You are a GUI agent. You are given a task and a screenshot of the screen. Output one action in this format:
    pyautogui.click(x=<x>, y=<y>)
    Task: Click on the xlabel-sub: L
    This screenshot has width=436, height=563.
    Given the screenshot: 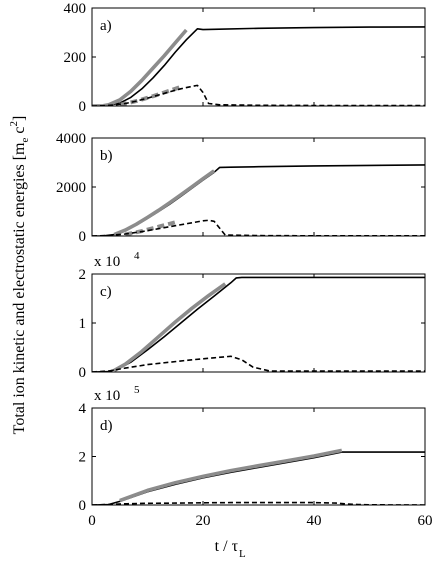 What is the action you would take?
    pyautogui.click(x=242, y=554)
    